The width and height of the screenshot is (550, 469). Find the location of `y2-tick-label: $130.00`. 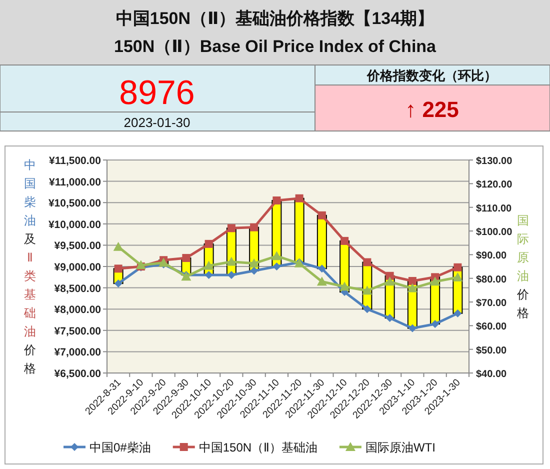

y2-tick-label: $130.00 is located at coordinates (494, 161).